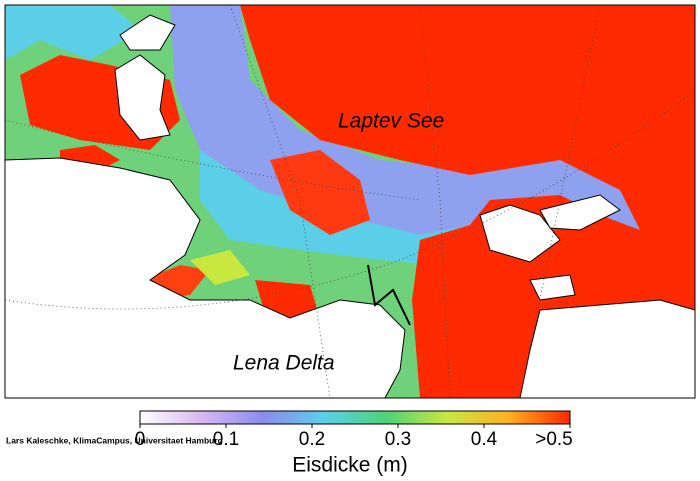 This screenshot has height=481, width=700. Describe the element at coordinates (484, 439) in the screenshot. I see `colorbar-tick-label: 0.4` at that location.